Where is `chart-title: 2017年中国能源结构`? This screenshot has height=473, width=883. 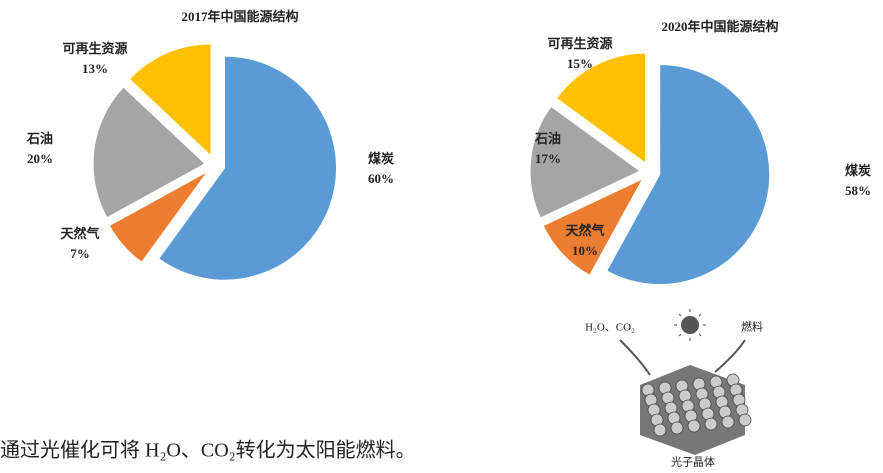
chart-title: 2017年中国能源结构 is located at coordinates (239, 16).